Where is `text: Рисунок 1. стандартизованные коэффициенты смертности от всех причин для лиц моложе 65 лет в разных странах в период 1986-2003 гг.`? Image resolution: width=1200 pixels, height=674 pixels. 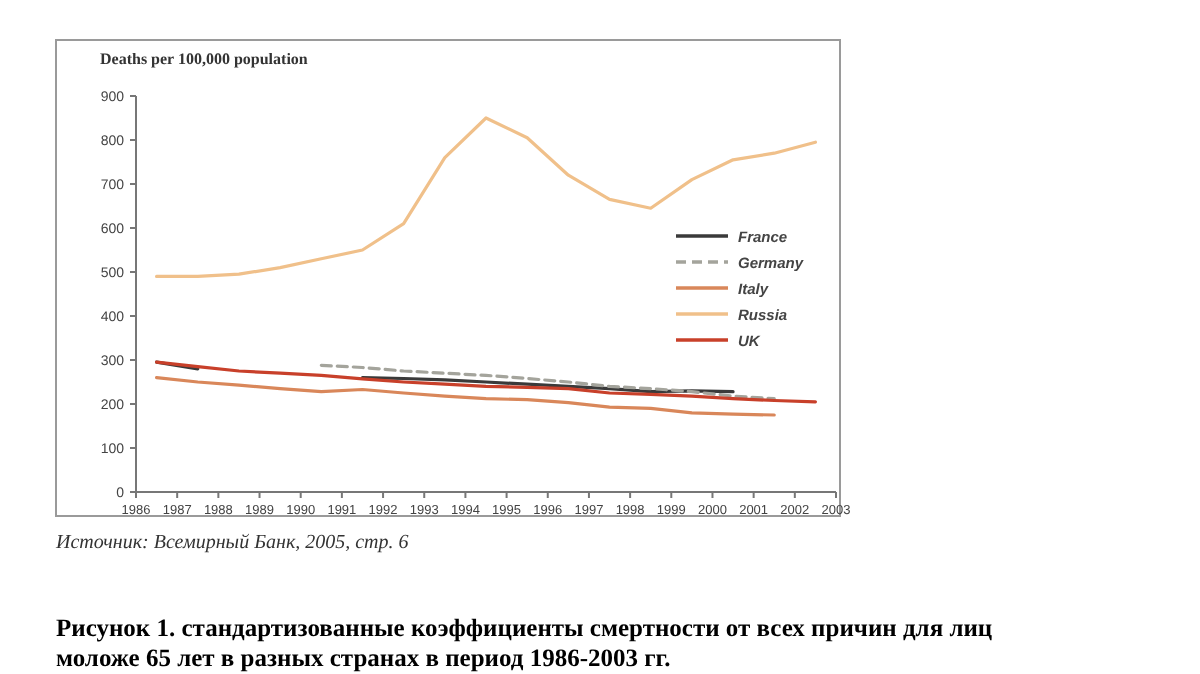
text: Рисунок 1. стандартизованные коэффициенты смертности от всех причин для лиц моложе 65 лет в разных странах в период 1986-2003 гг. is located at coordinates (524, 643).